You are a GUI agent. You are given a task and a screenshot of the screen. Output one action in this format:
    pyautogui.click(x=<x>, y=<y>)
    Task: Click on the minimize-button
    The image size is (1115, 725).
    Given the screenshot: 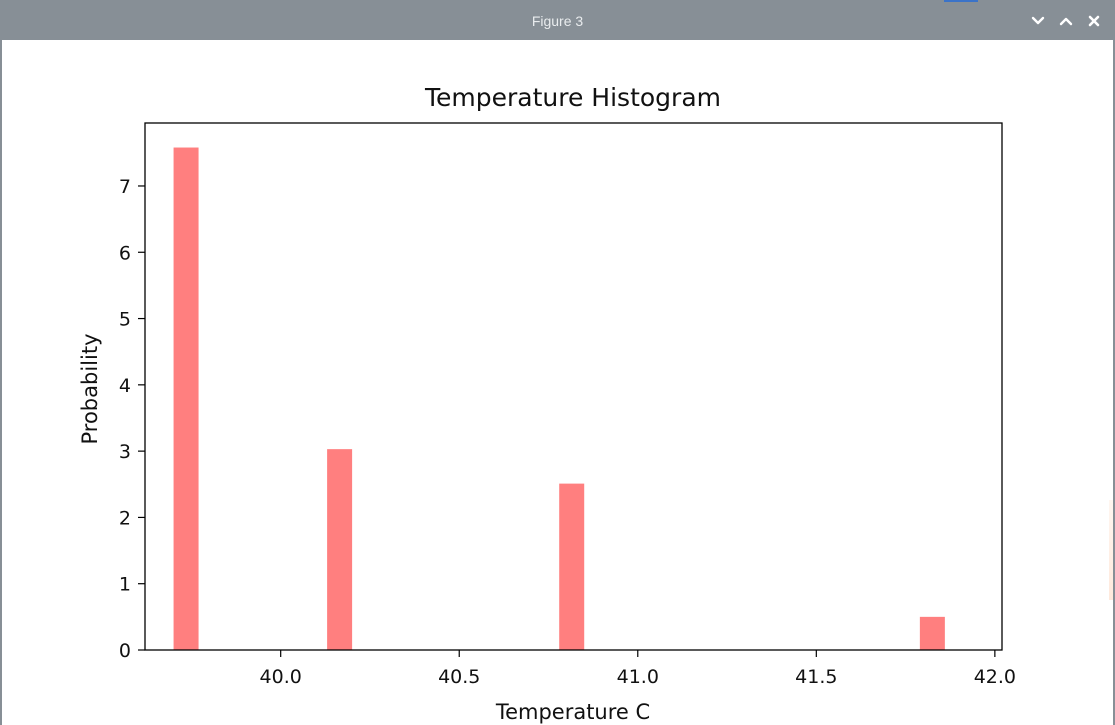 What is the action you would take?
    pyautogui.click(x=1038, y=21)
    